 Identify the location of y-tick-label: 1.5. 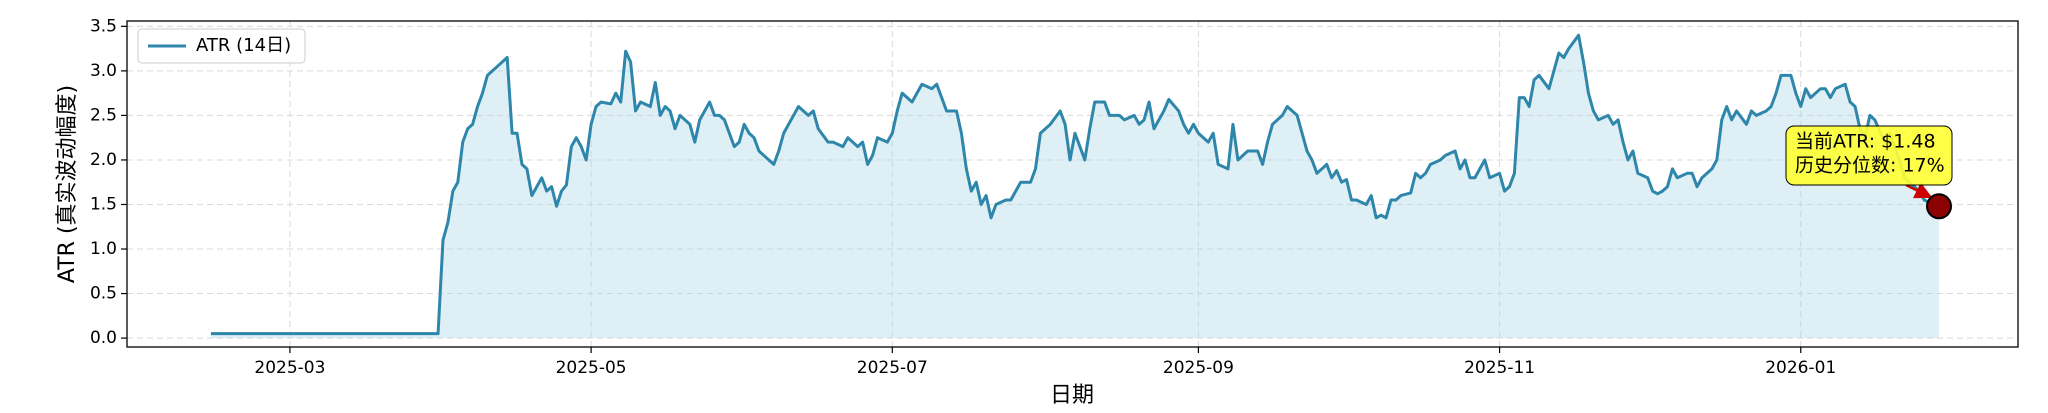
(103, 204).